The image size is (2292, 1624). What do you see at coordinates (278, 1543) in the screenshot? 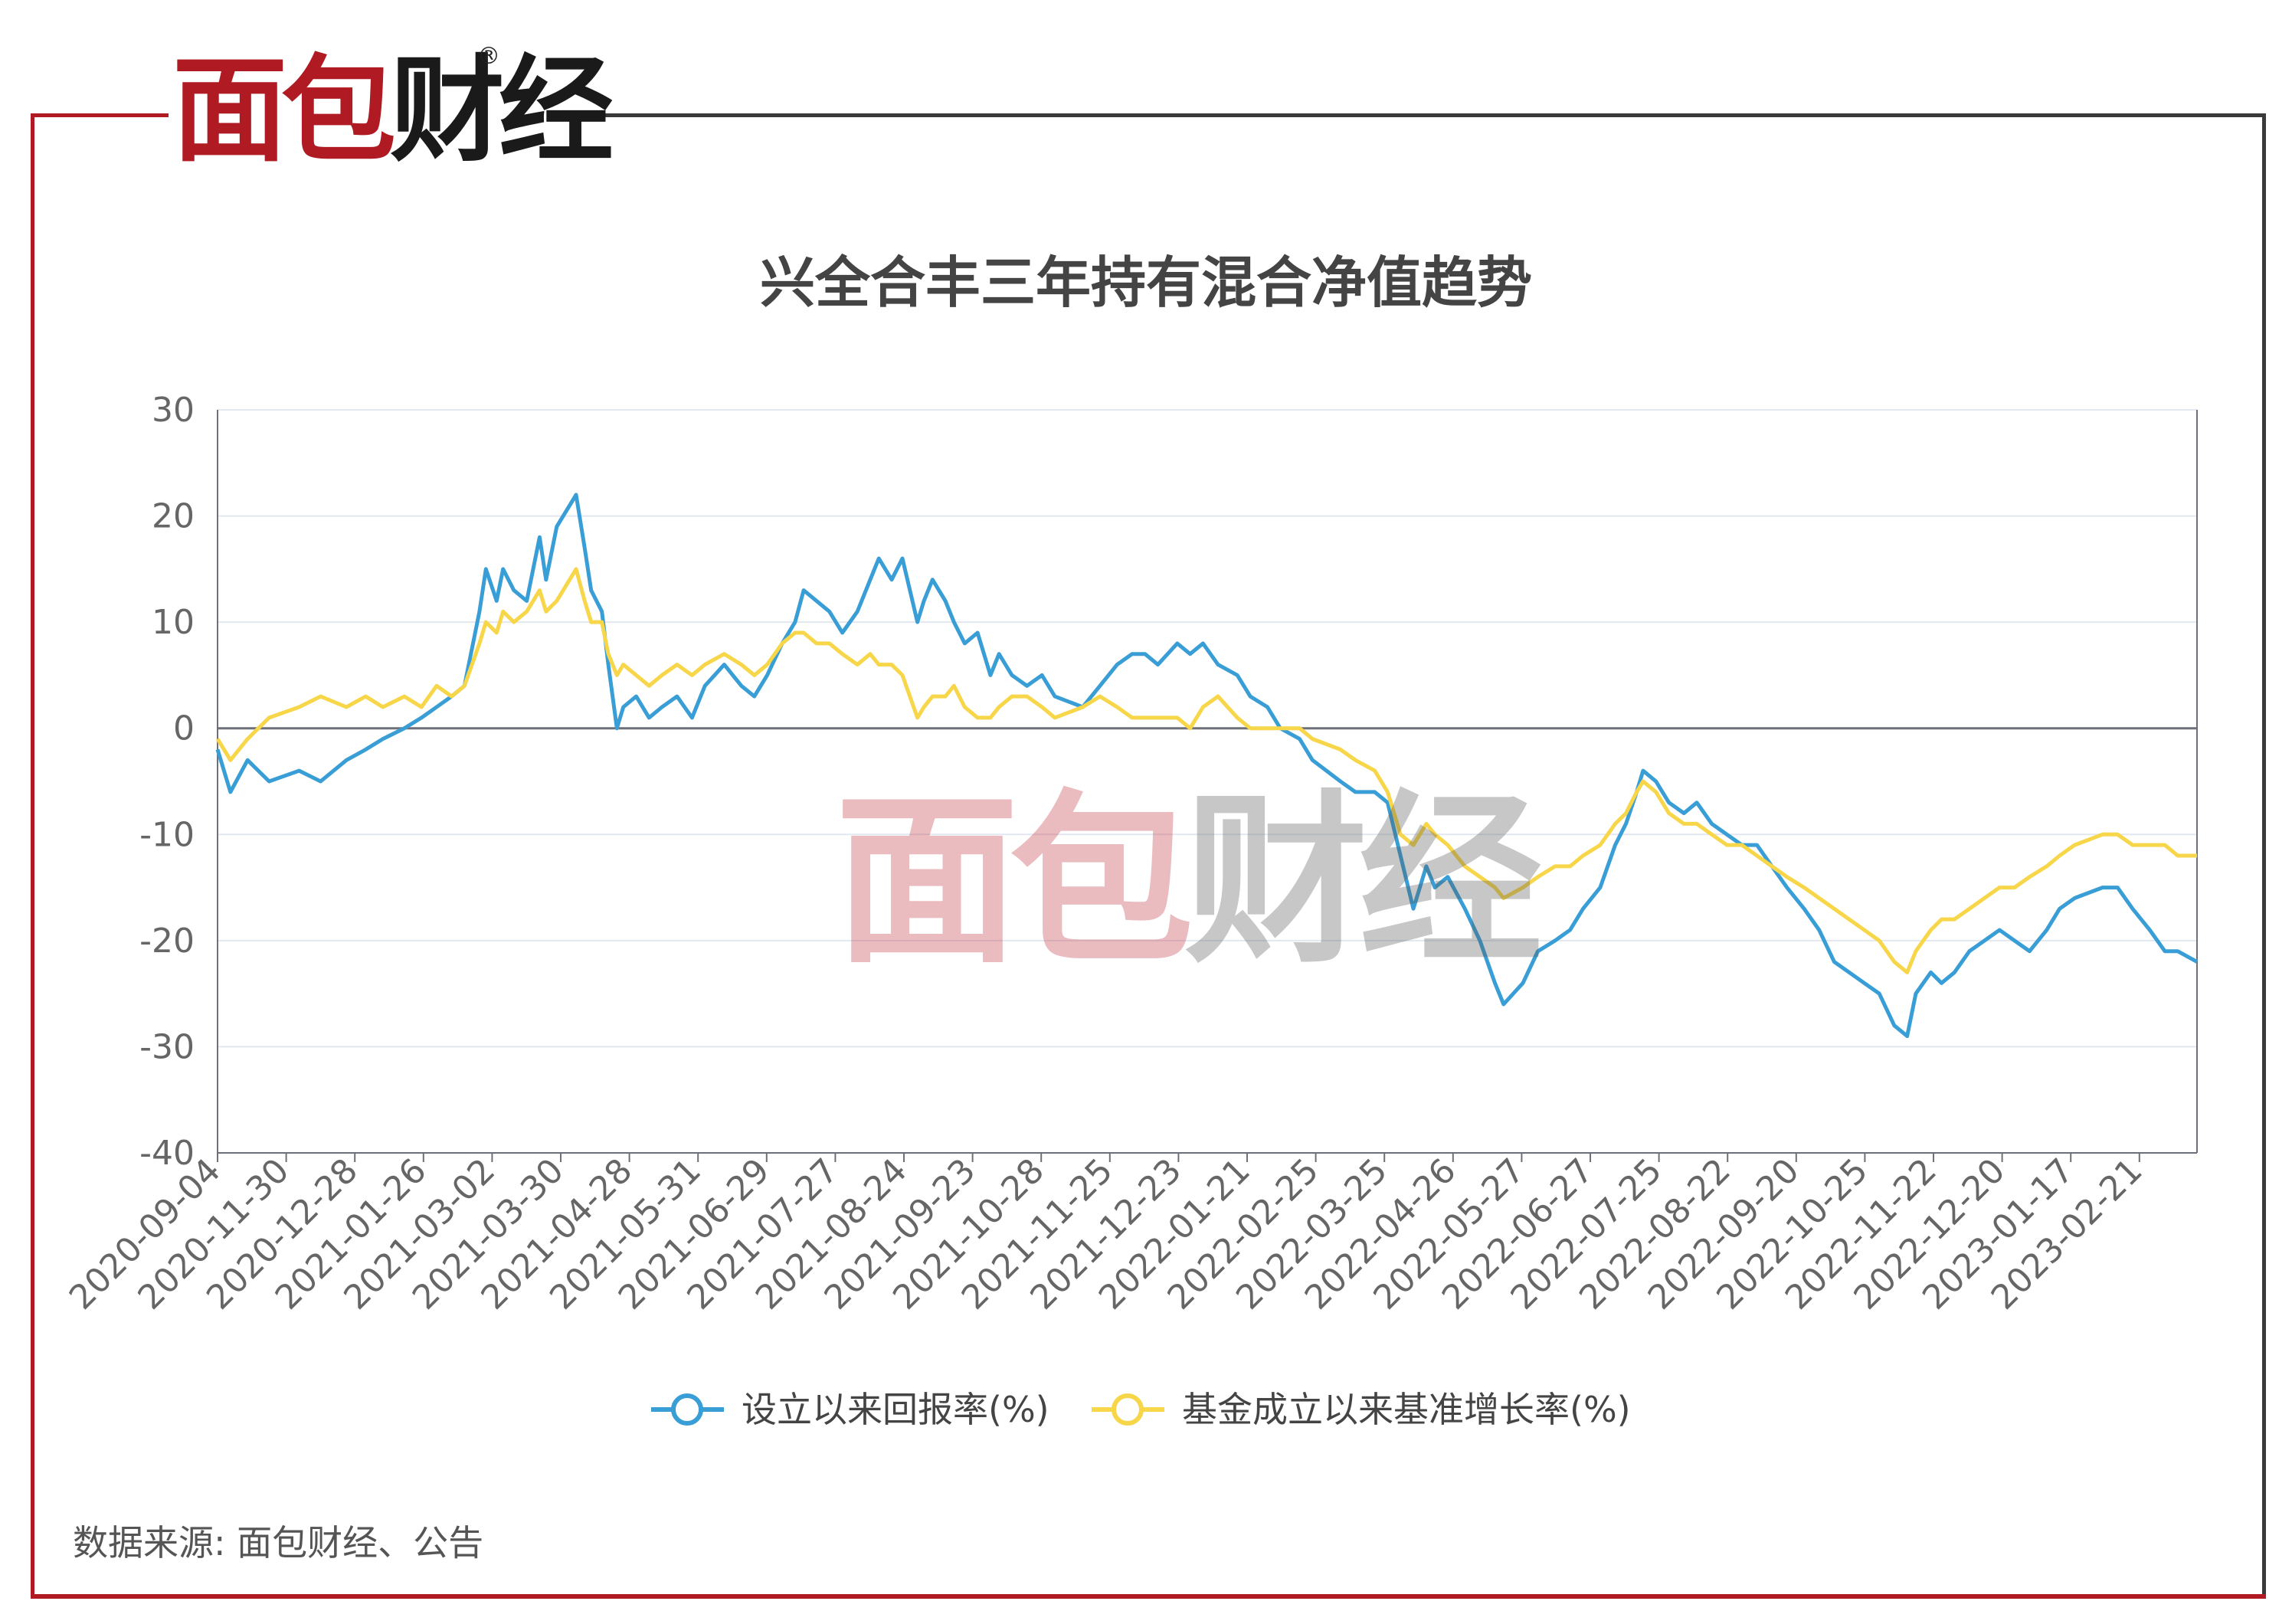
I see `data-source-note: 数据来源: 面包财经、公告` at bounding box center [278, 1543].